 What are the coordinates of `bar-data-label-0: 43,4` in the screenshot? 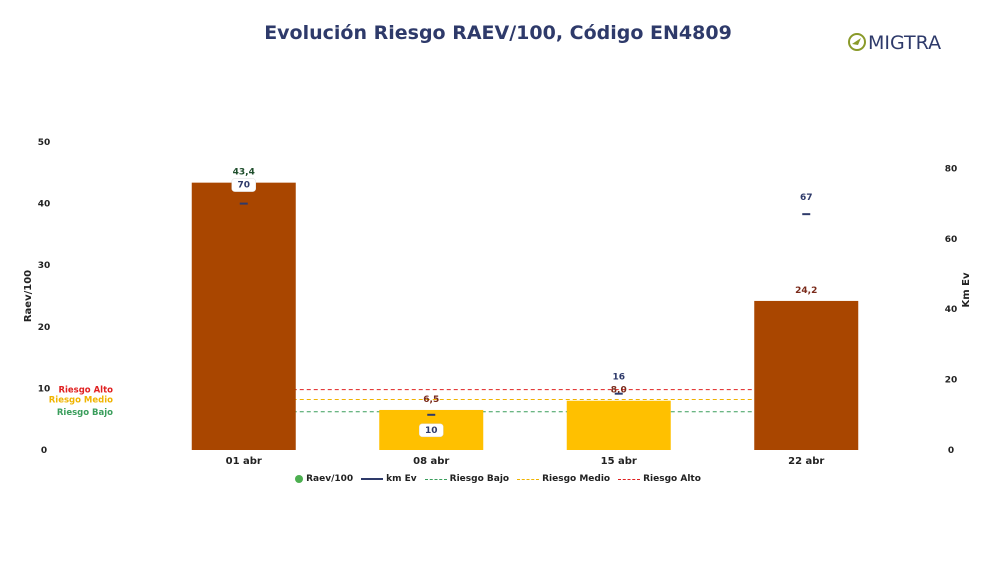 It's located at (244, 173).